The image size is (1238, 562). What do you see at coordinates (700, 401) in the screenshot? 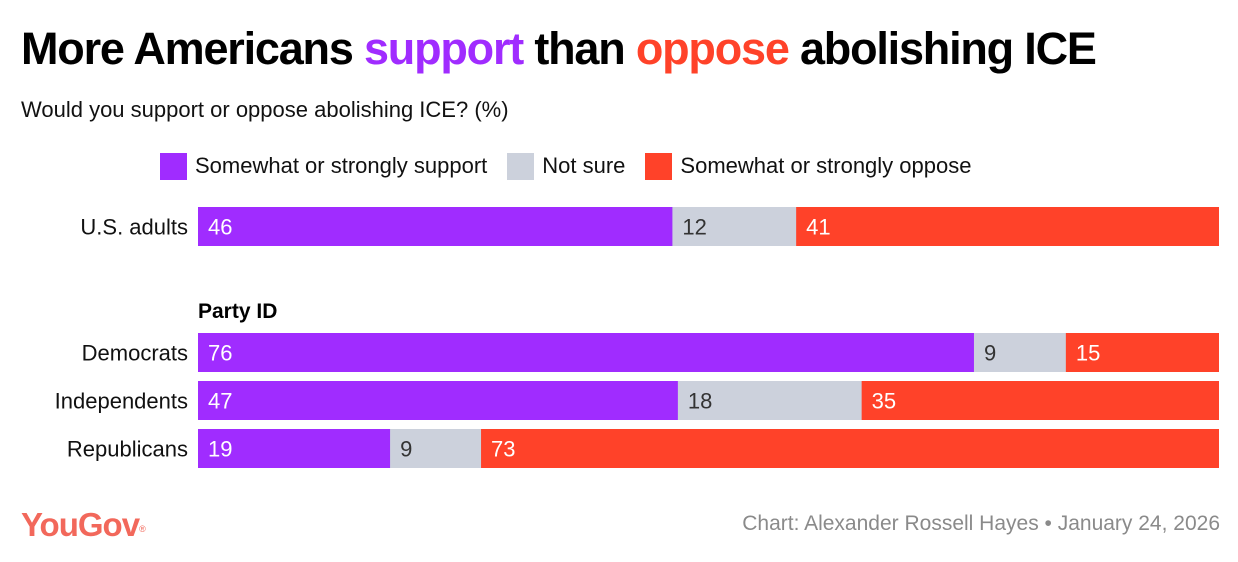
I see `data-label-not-sure: 18` at bounding box center [700, 401].